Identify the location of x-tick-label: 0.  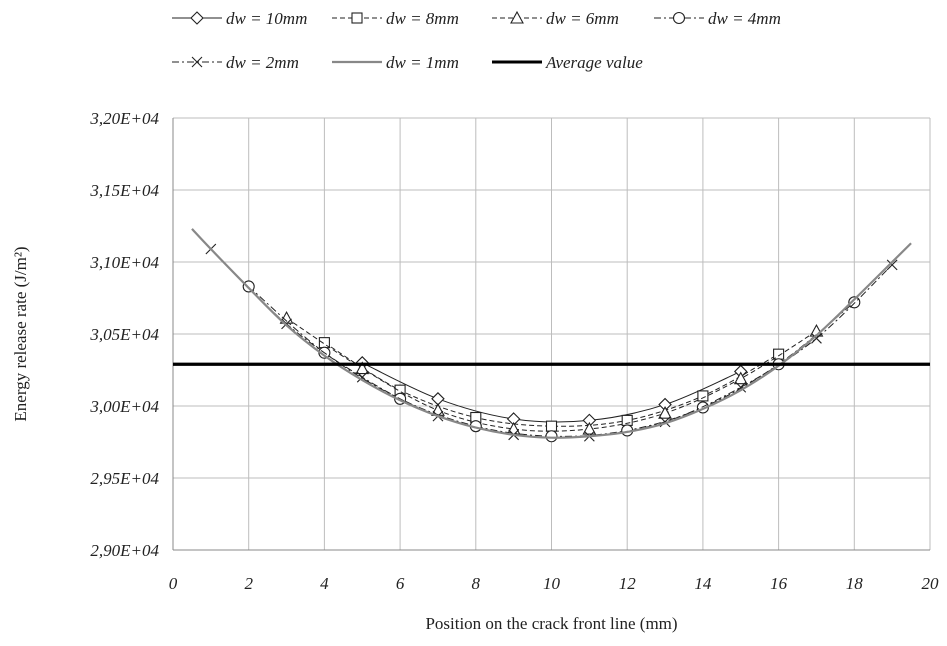
(173, 583).